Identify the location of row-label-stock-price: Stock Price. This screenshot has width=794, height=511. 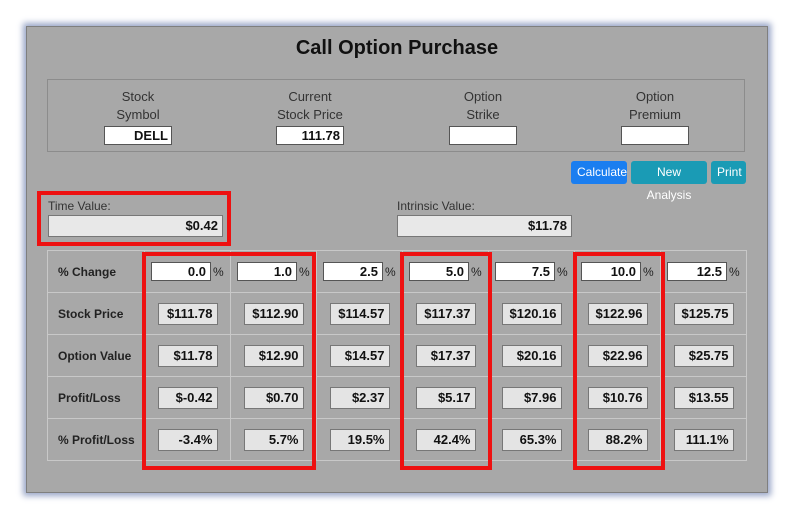
(96, 313).